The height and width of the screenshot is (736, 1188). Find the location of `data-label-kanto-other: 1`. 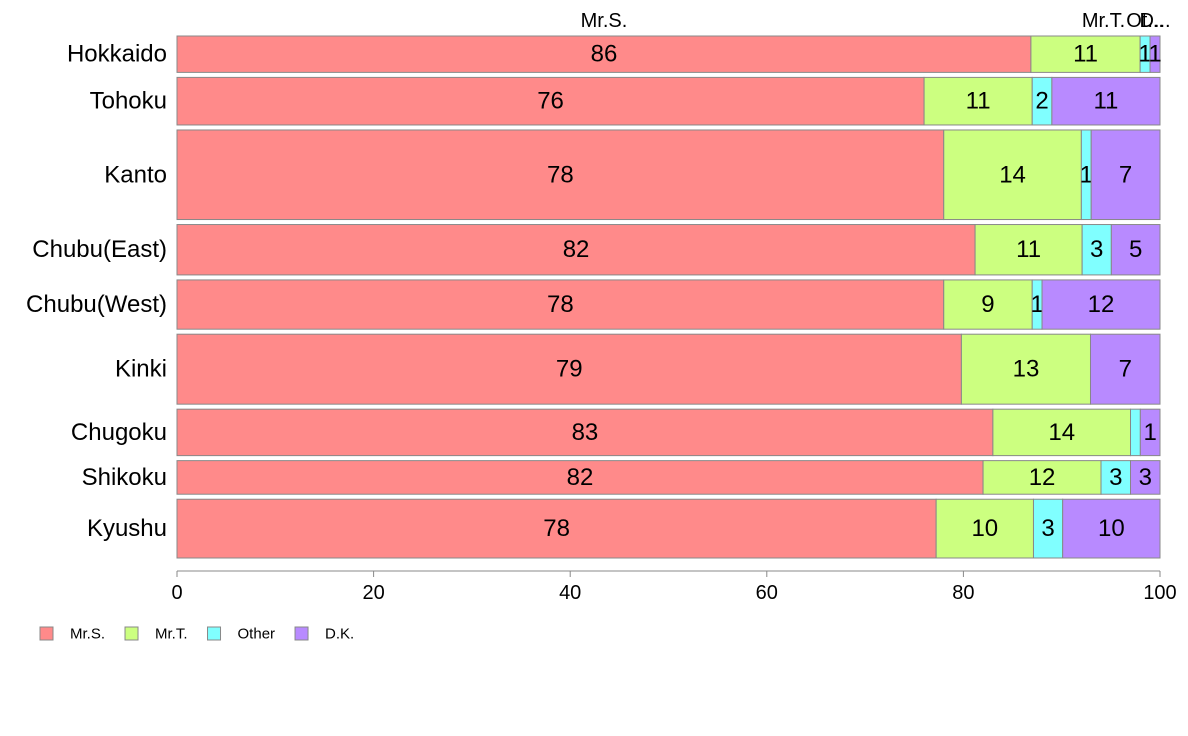

data-label-kanto-other: 1 is located at coordinates (1086, 174).